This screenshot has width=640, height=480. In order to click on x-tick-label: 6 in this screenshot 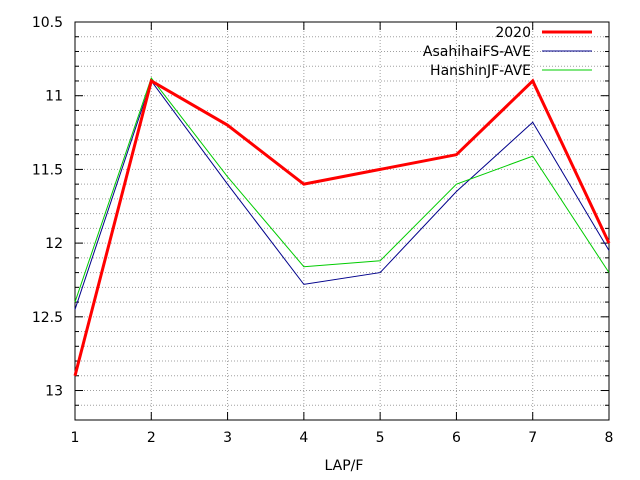, I will do `click(456, 438)`.